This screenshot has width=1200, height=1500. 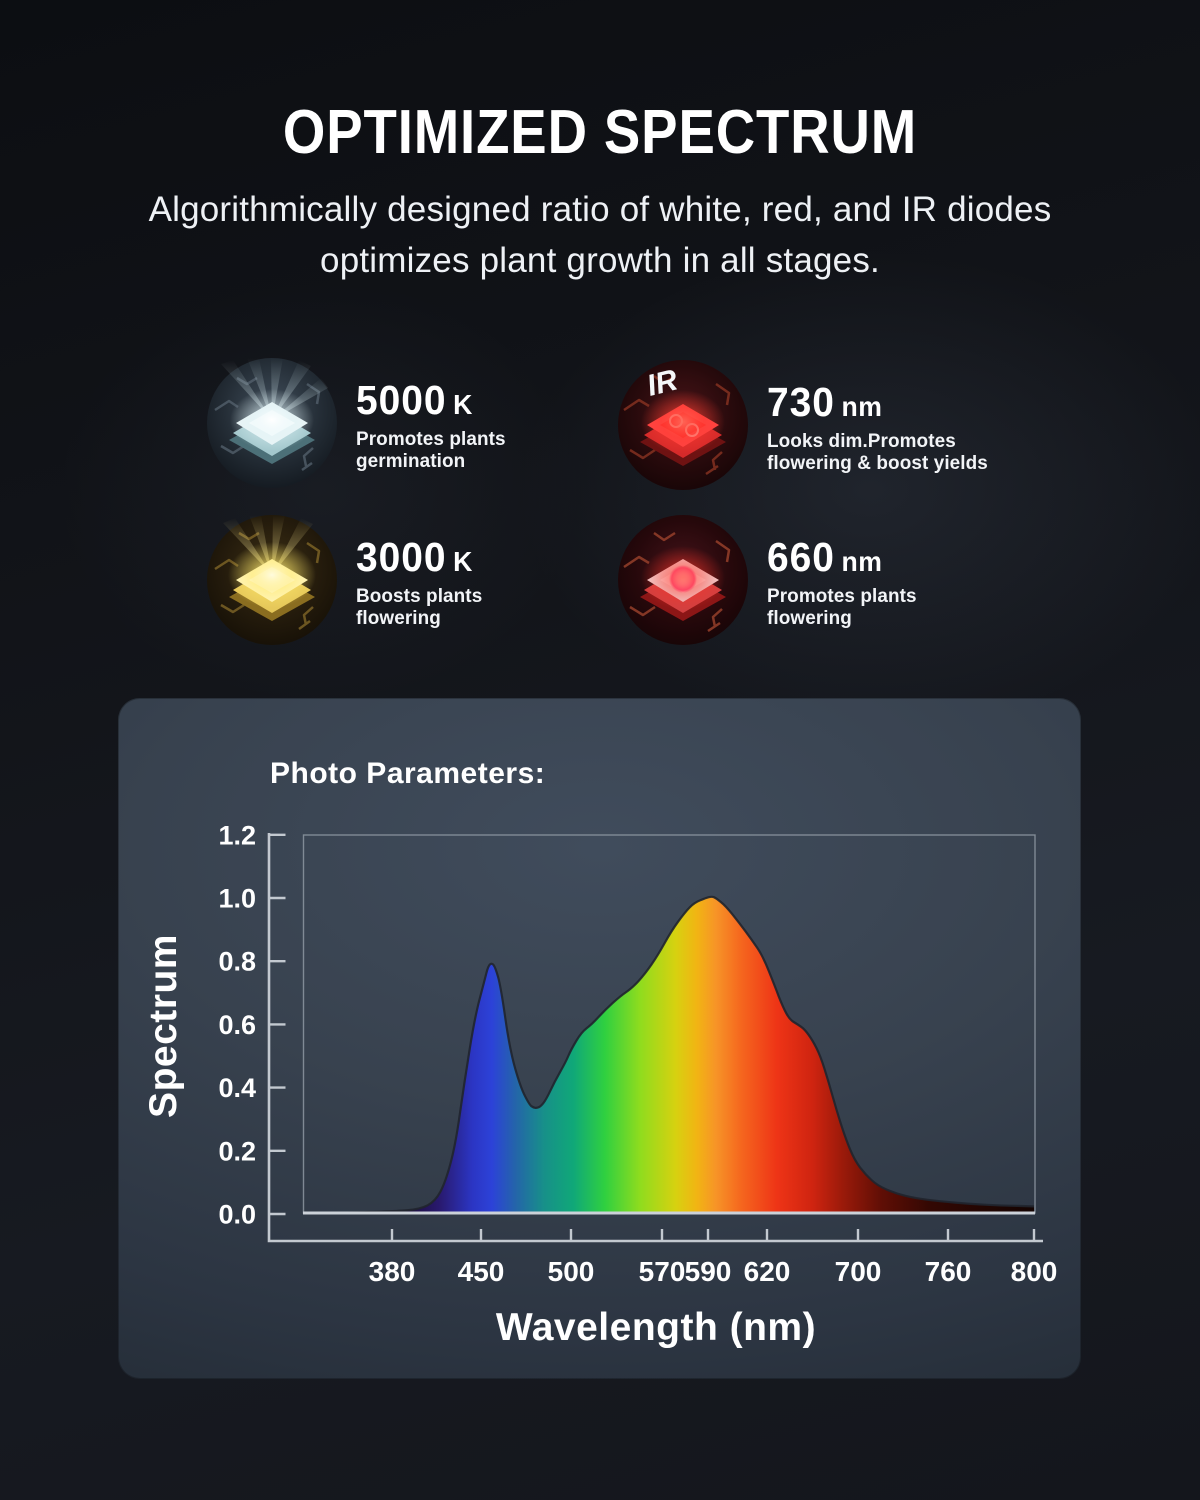 I want to click on y-tick-label: 0.0, so click(x=237, y=1215).